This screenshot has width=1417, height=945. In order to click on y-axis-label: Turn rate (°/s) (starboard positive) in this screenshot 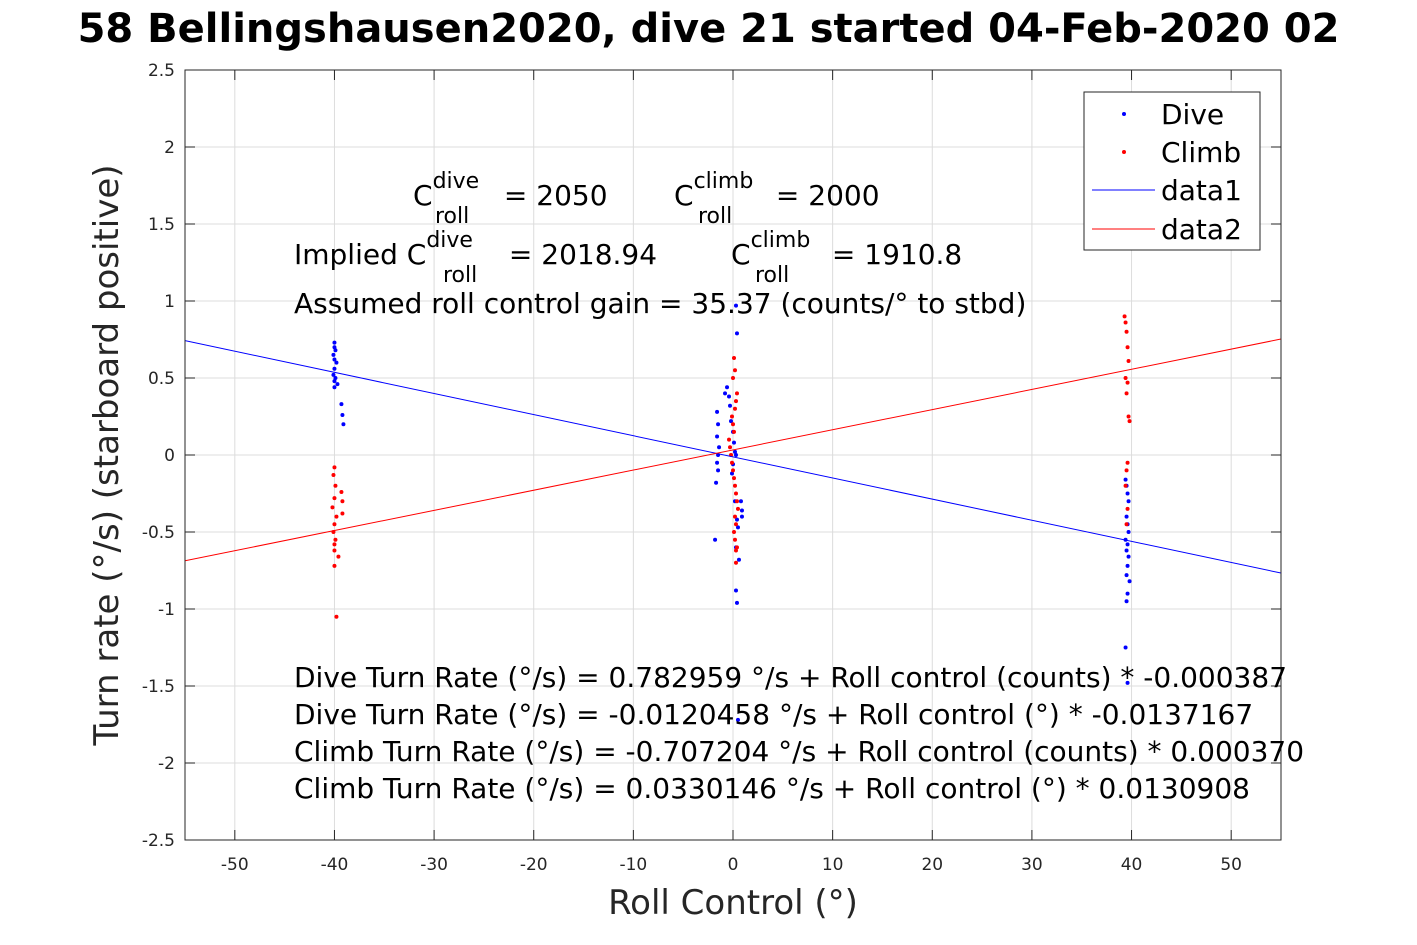, I will do `click(107, 455)`.